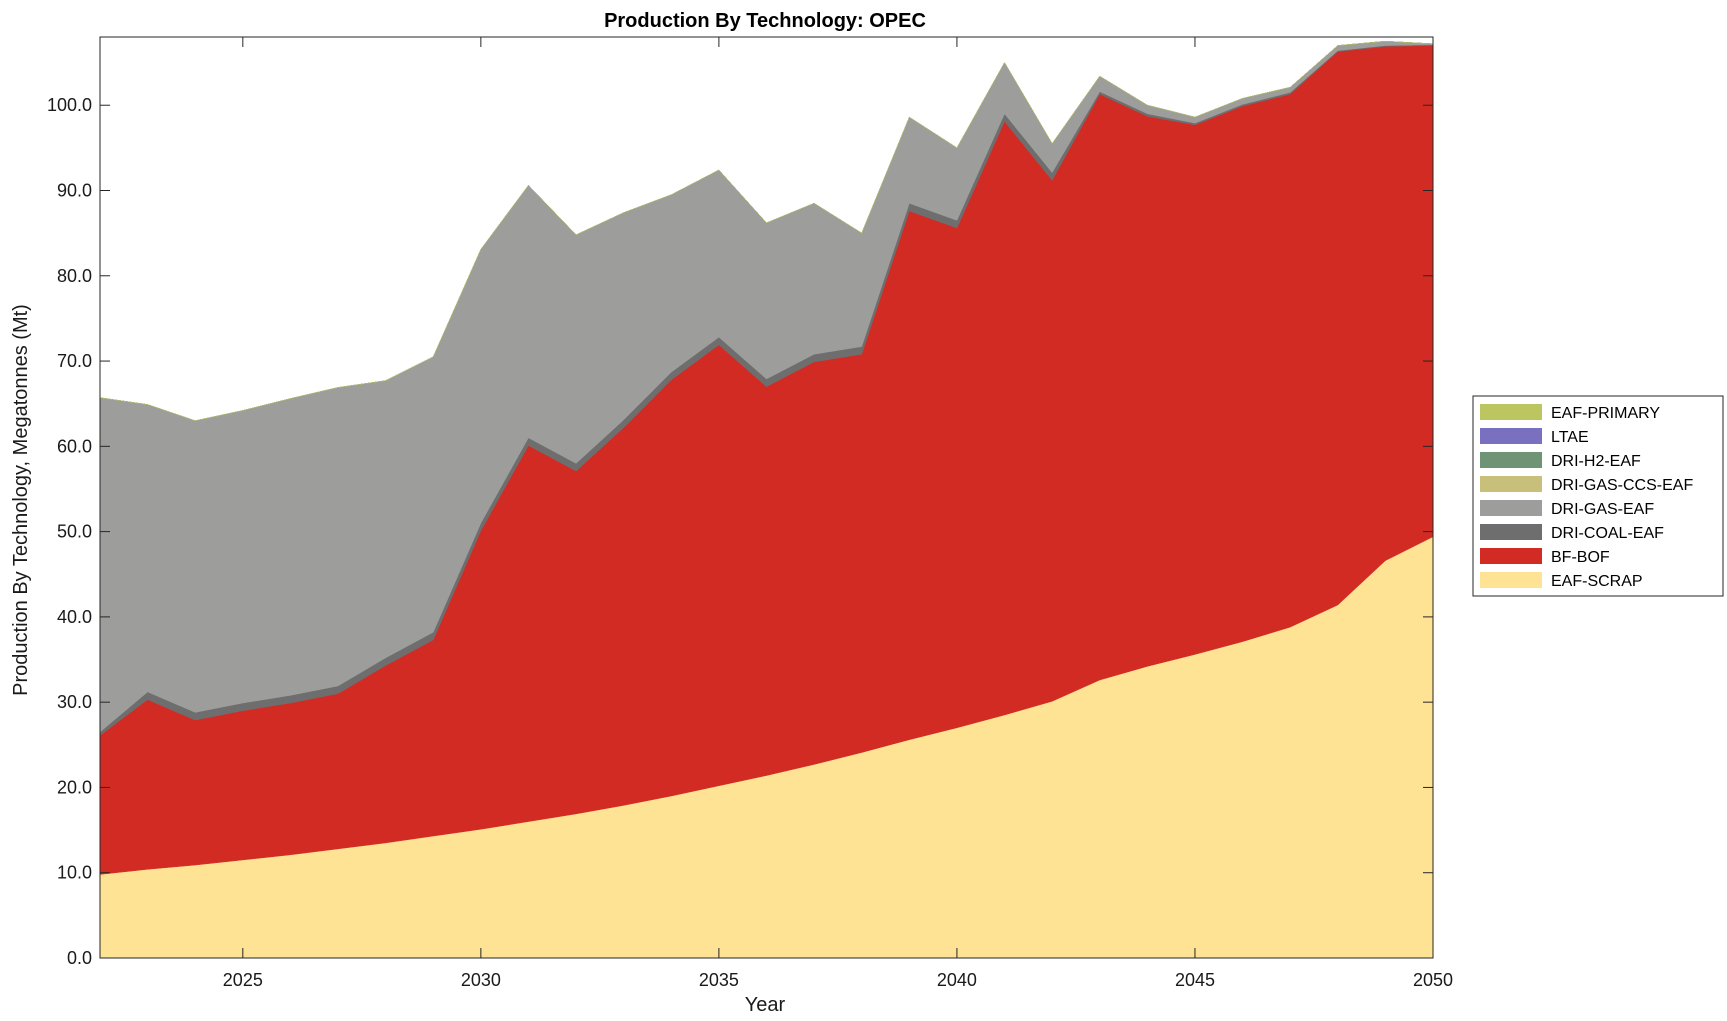 This screenshot has width=1727, height=1021. What do you see at coordinates (74, 617) in the screenshot?
I see `y-tick-label: 40.0` at bounding box center [74, 617].